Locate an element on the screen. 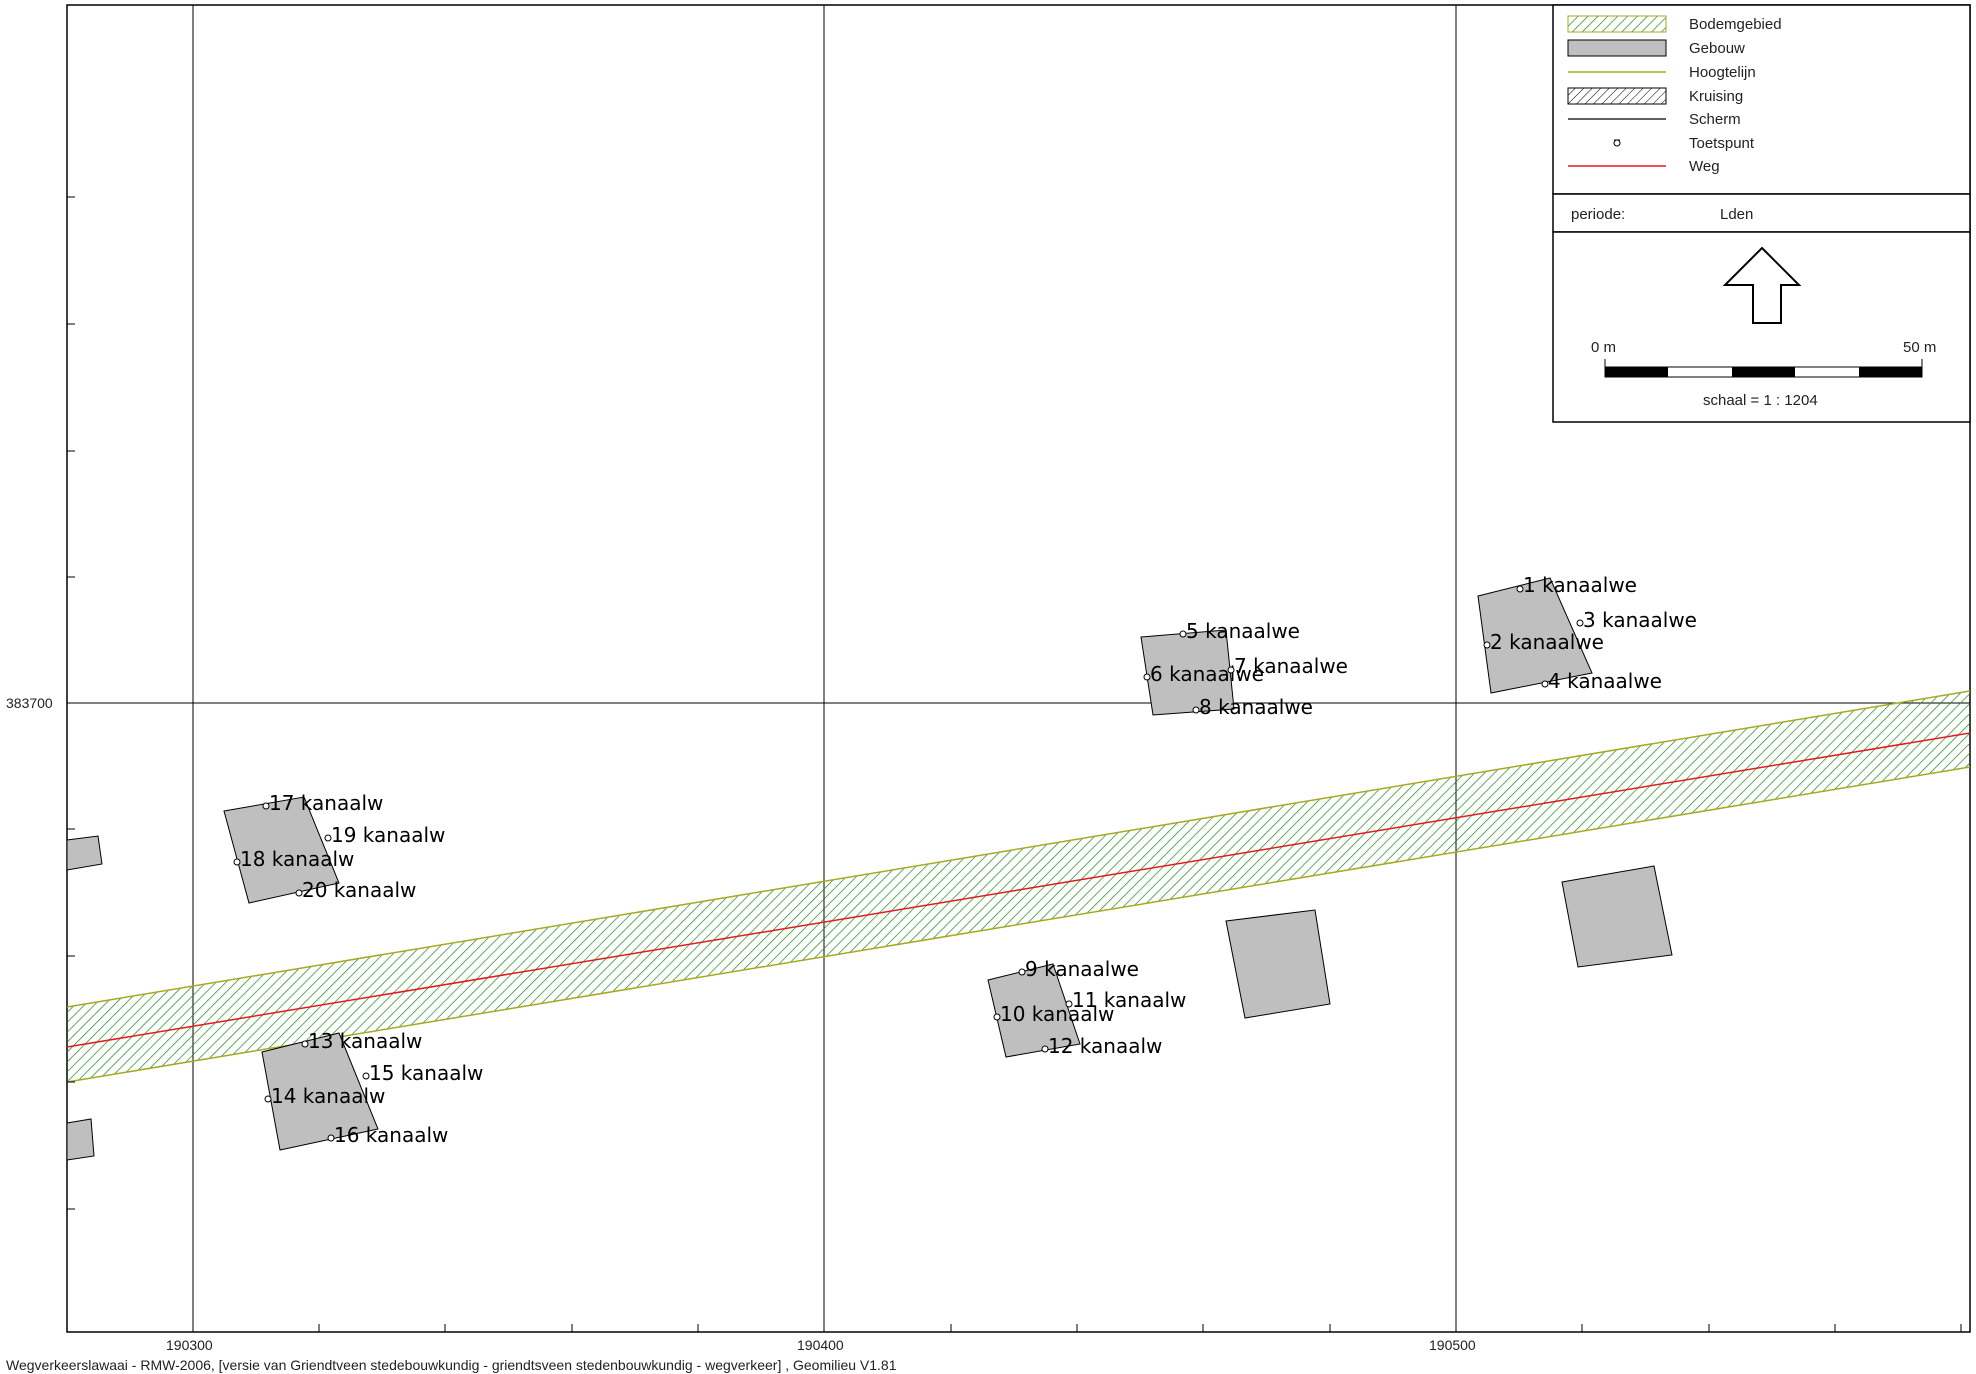 The height and width of the screenshot is (1374, 1976). toetspunt-9: 9 kanaalwe is located at coordinates (1078, 969).